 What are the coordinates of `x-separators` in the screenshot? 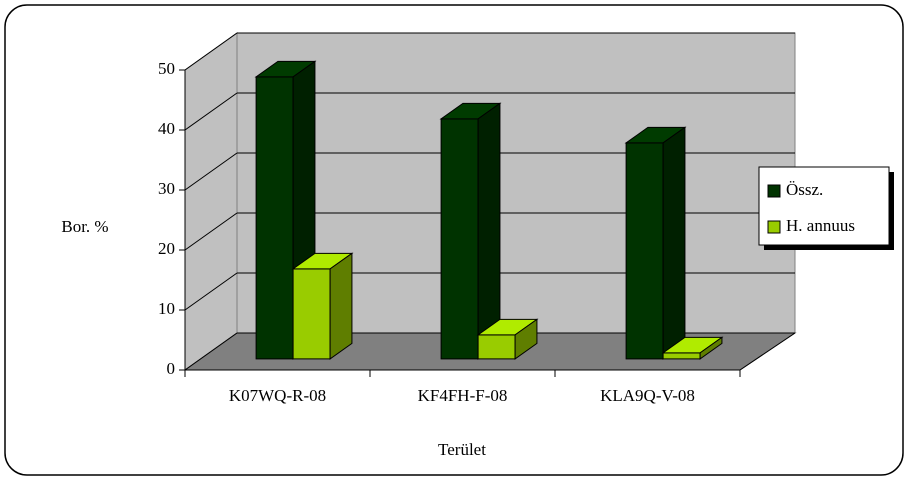 It's located at (462, 373).